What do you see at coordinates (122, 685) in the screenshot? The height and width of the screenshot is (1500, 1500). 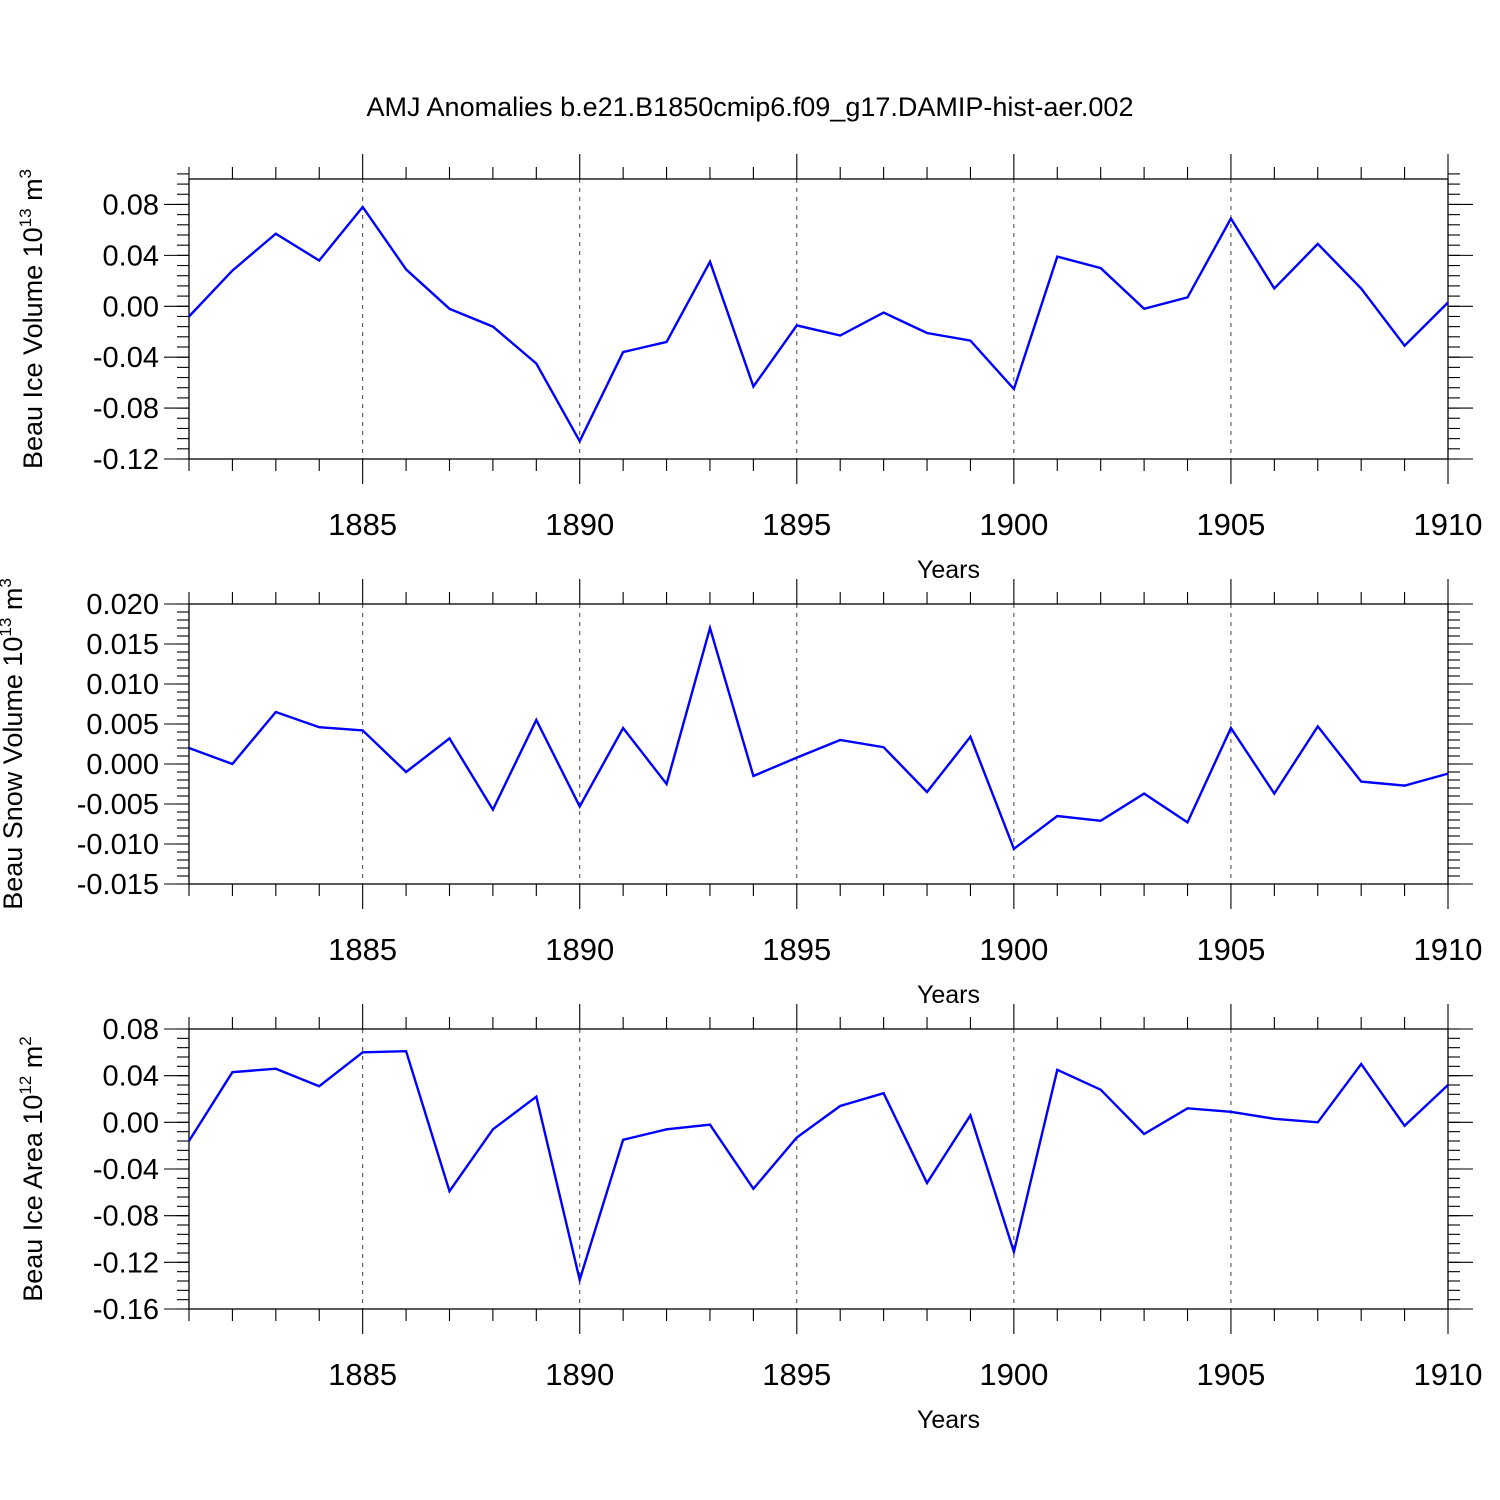 I see `y-tick-label: 0.010` at bounding box center [122, 685].